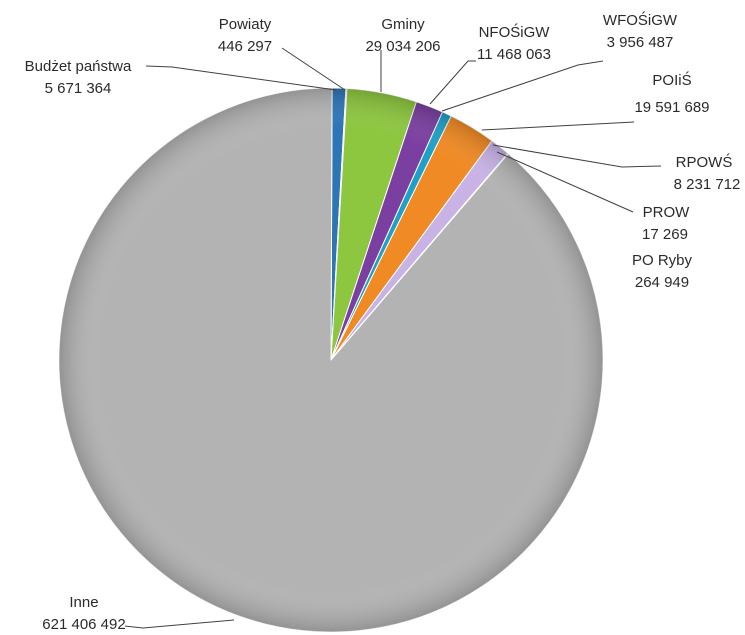 This screenshot has height=635, width=745. What do you see at coordinates (313, 69) in the screenshot?
I see `leader-line-powiaty` at bounding box center [313, 69].